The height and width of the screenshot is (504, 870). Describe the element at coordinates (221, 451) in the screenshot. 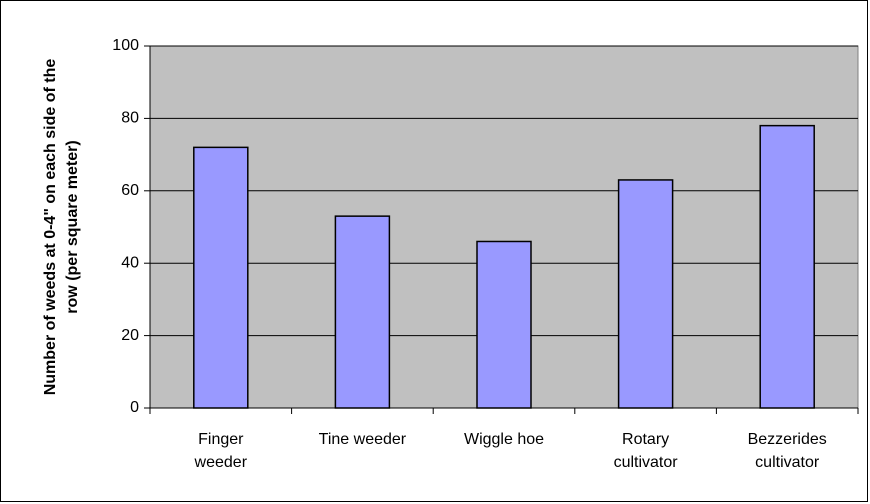

I see `x-tick-label: Finger weeder` at that location.